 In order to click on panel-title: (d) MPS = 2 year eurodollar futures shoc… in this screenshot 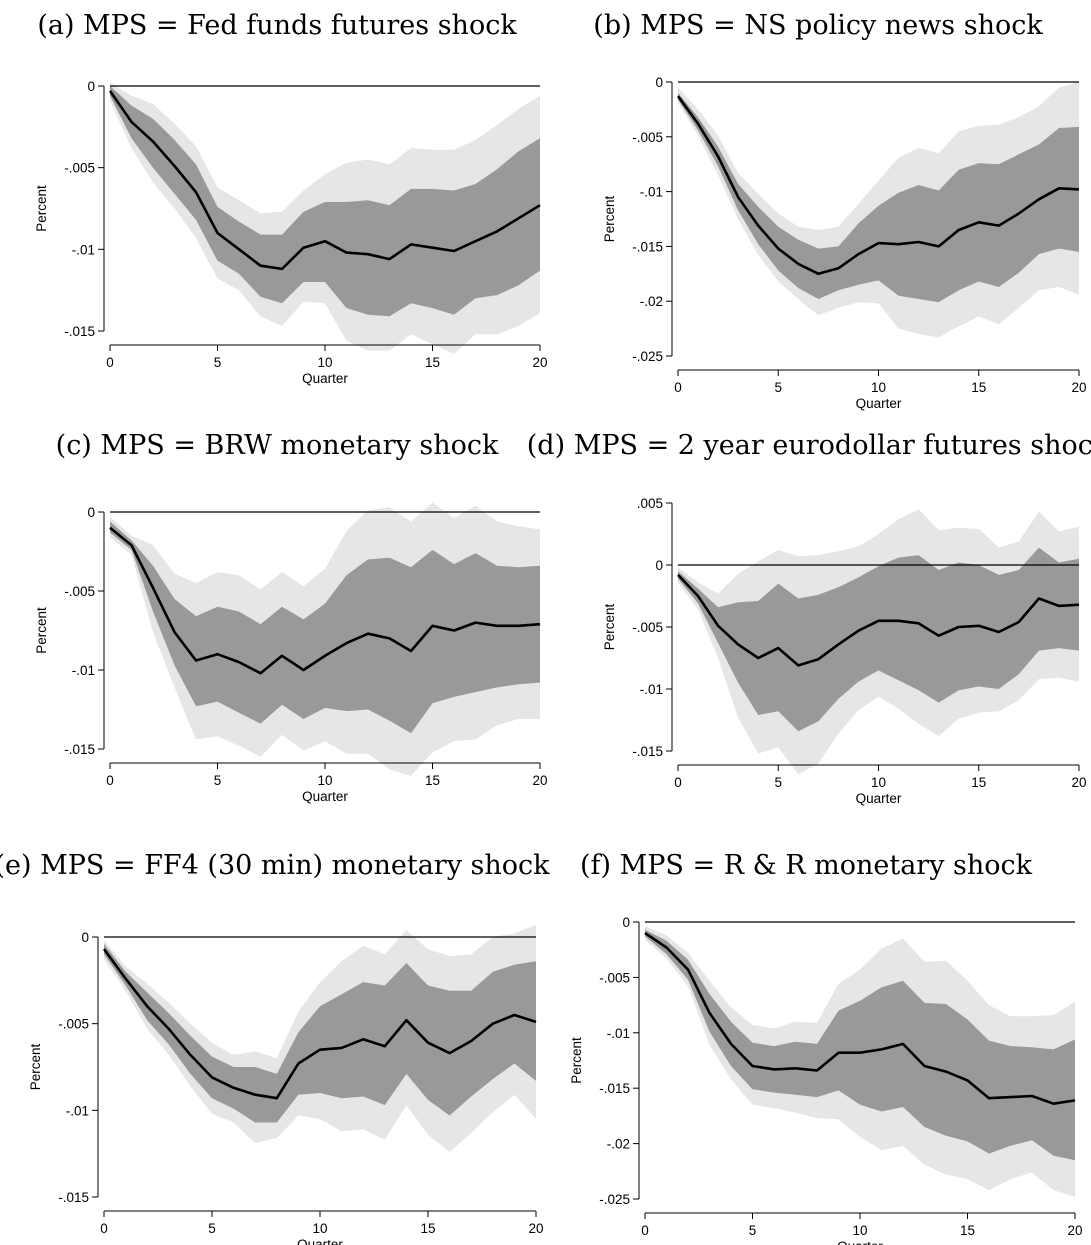, I will do `click(809, 445)`.